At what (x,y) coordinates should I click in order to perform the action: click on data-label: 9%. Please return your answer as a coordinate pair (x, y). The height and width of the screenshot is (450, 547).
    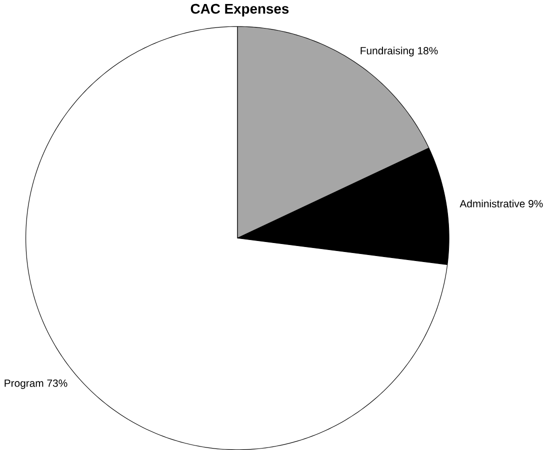
    Looking at the image, I should click on (535, 204).